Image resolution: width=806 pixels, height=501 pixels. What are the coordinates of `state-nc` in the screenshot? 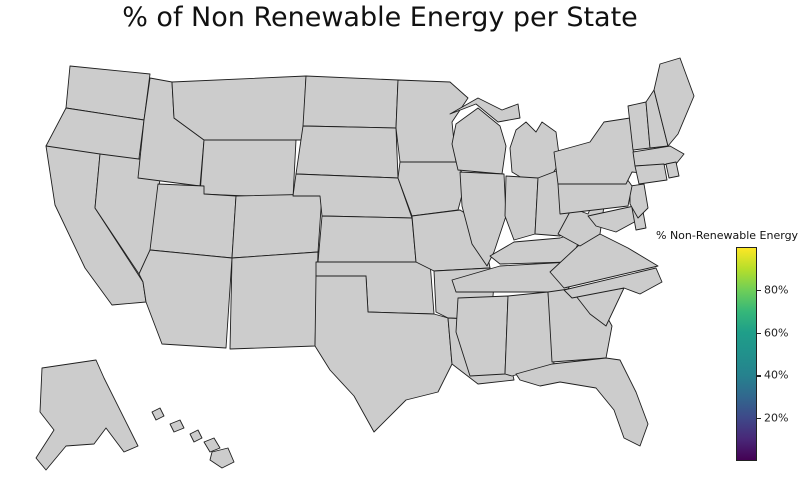 It's located at (613, 283).